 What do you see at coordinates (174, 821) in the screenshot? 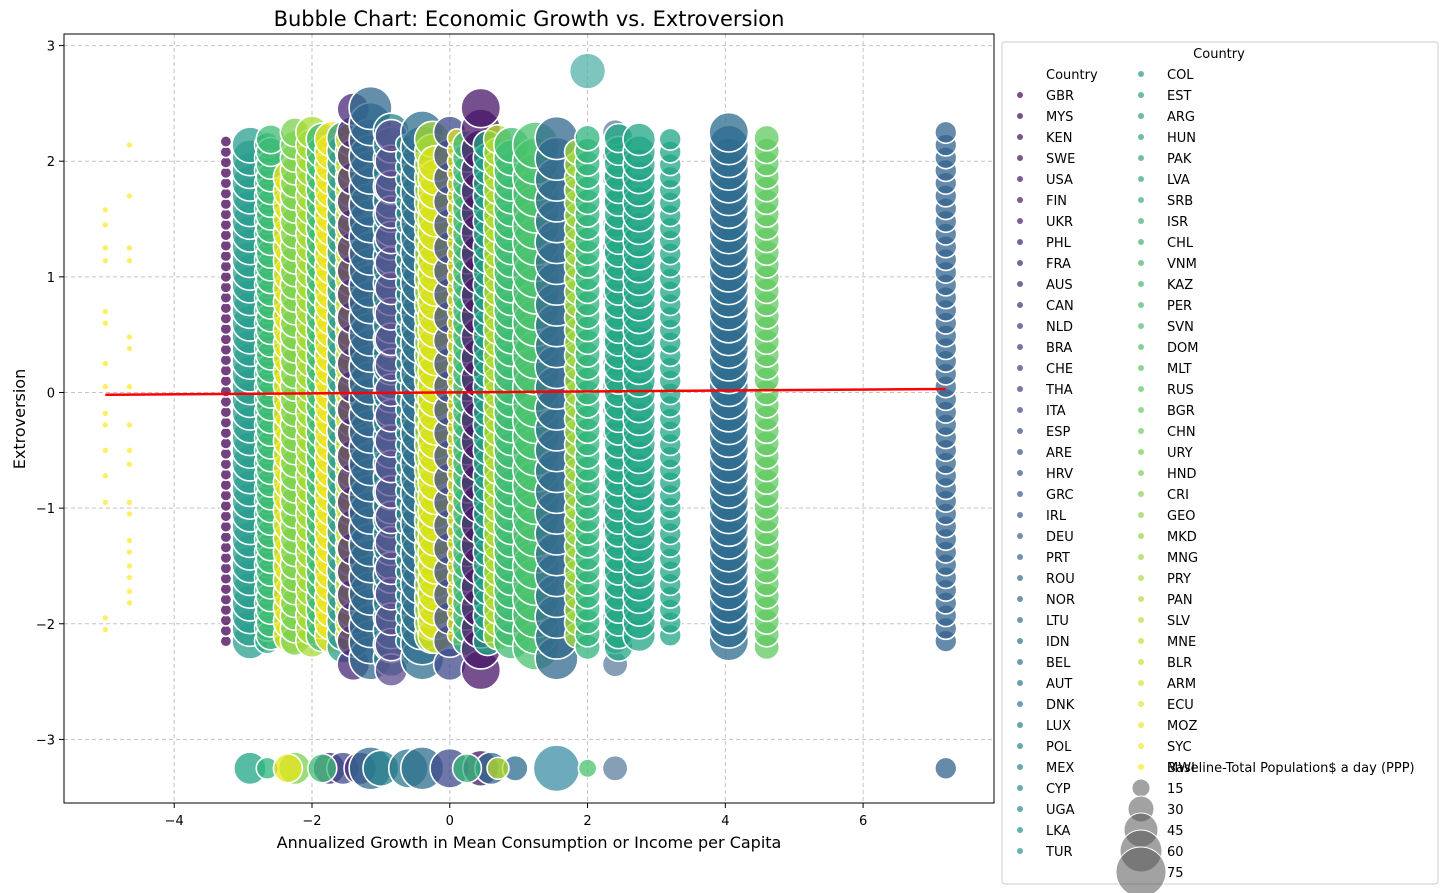
I see `x-tick-label: −4` at bounding box center [174, 821].